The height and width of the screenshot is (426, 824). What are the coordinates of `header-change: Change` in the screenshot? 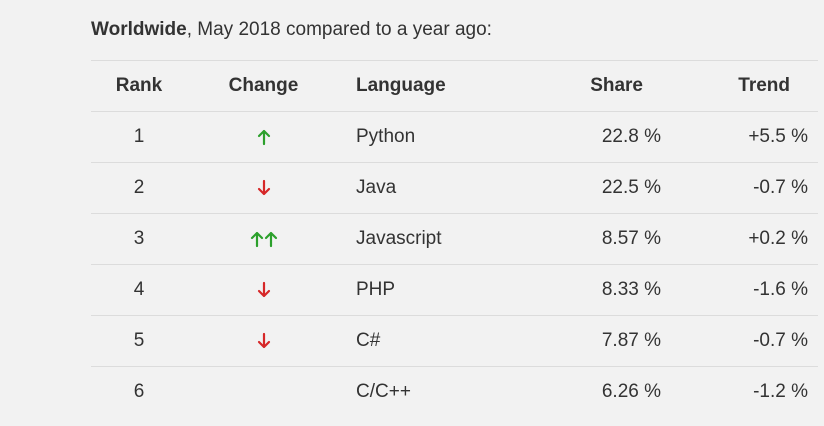 It's located at (263, 86).